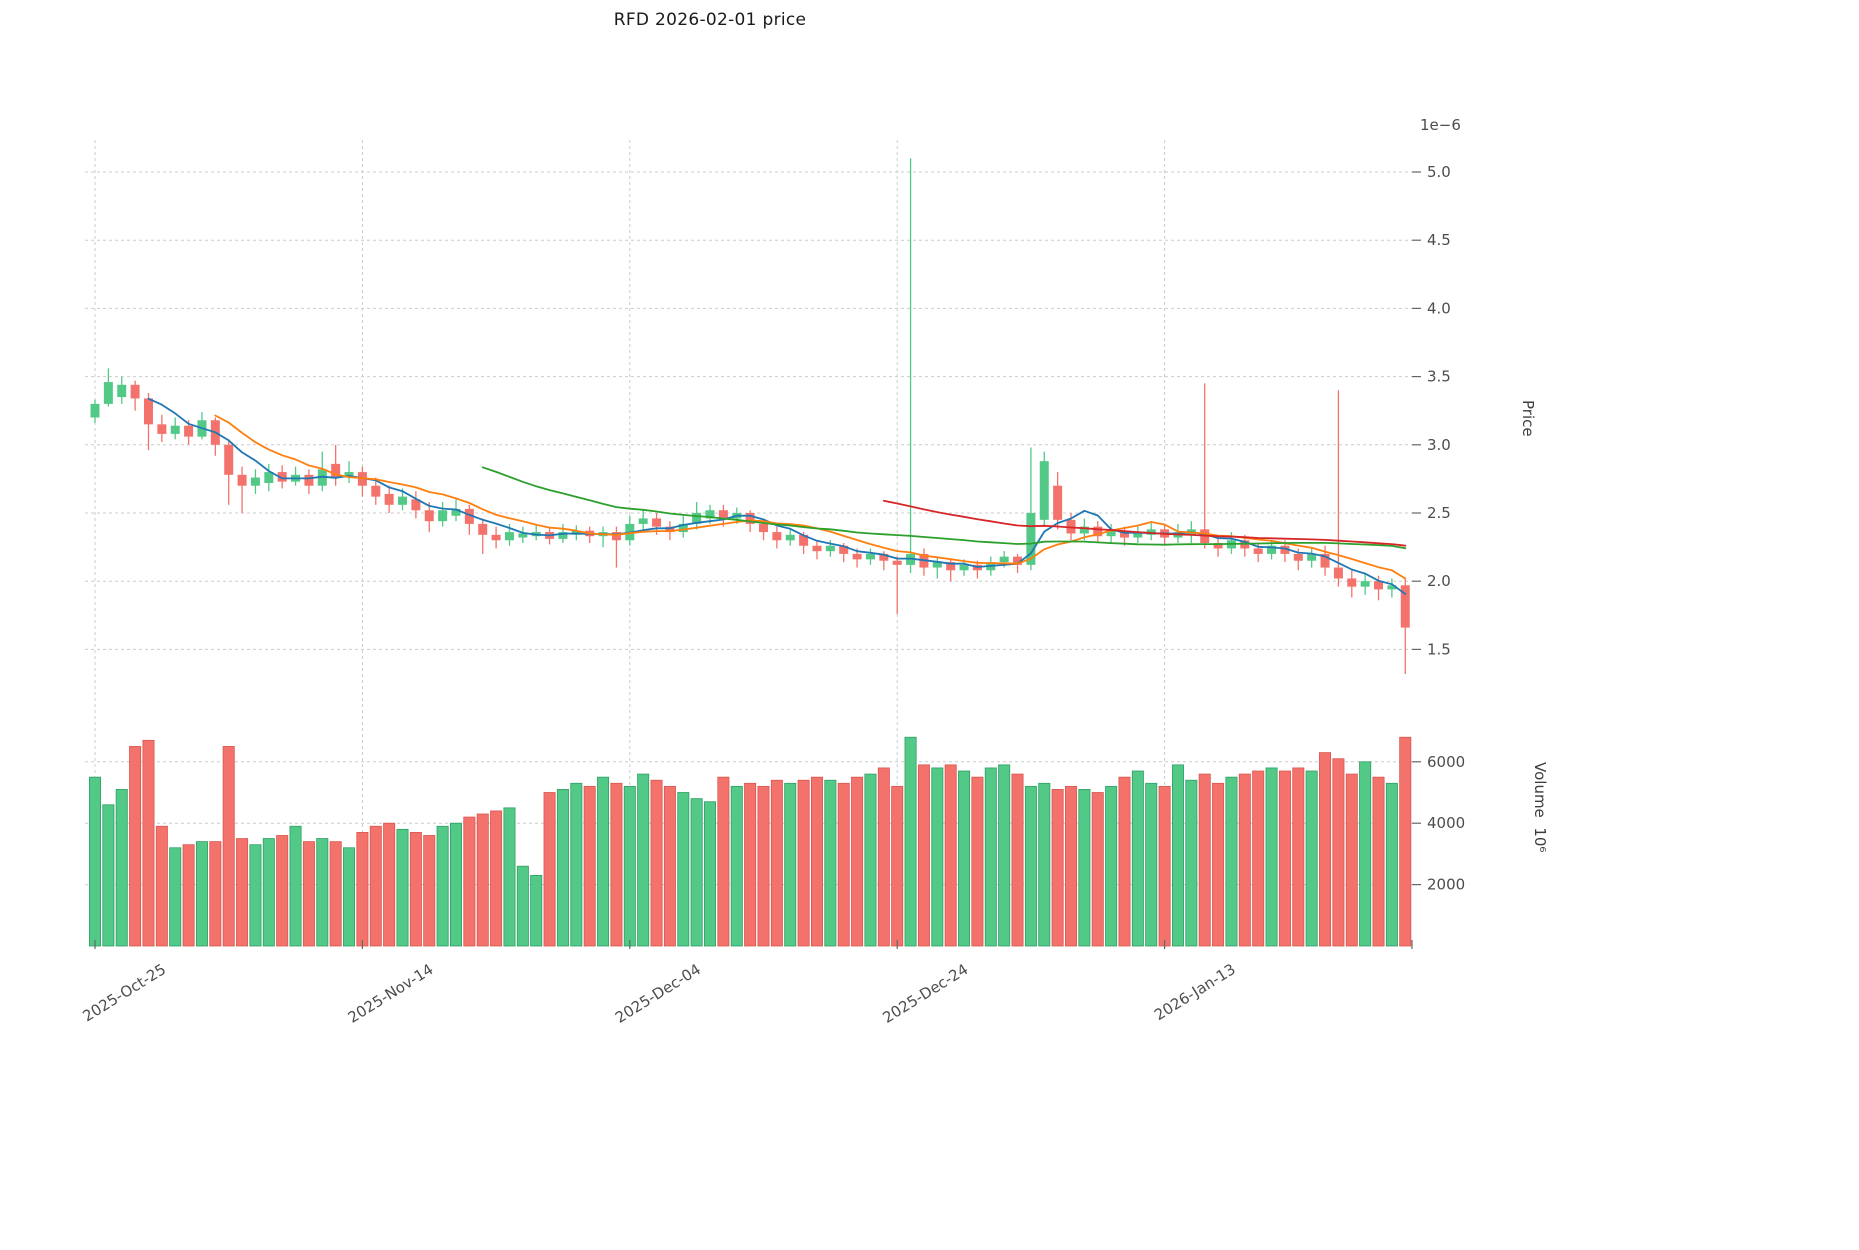 The width and height of the screenshot is (1859, 1250). What do you see at coordinates (1439, 172) in the screenshot?
I see `svg-text: 5.0` at bounding box center [1439, 172].